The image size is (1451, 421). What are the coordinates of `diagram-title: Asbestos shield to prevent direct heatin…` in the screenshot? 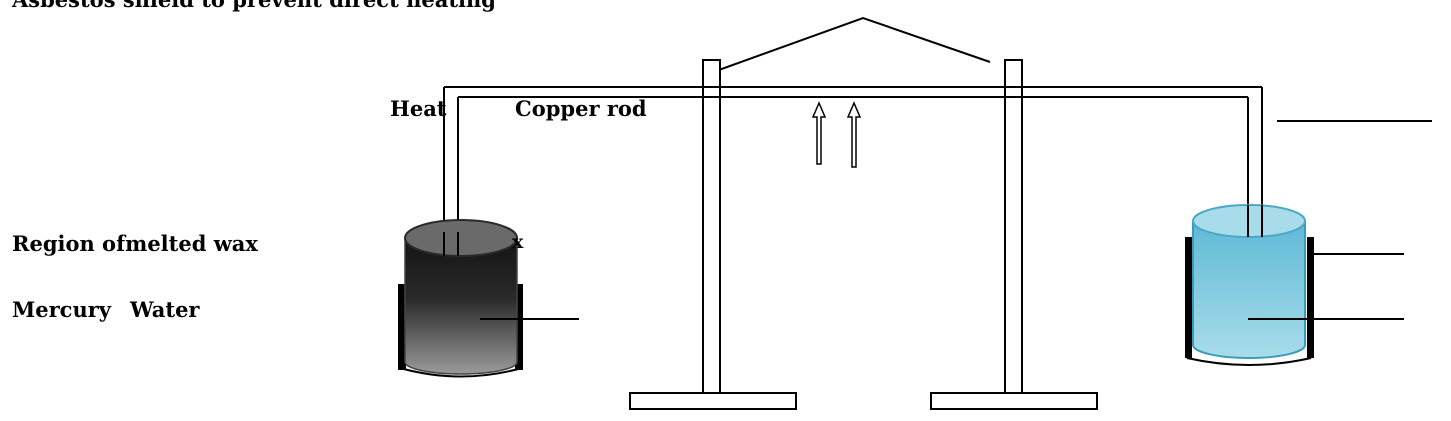 It's located at (254, 5).